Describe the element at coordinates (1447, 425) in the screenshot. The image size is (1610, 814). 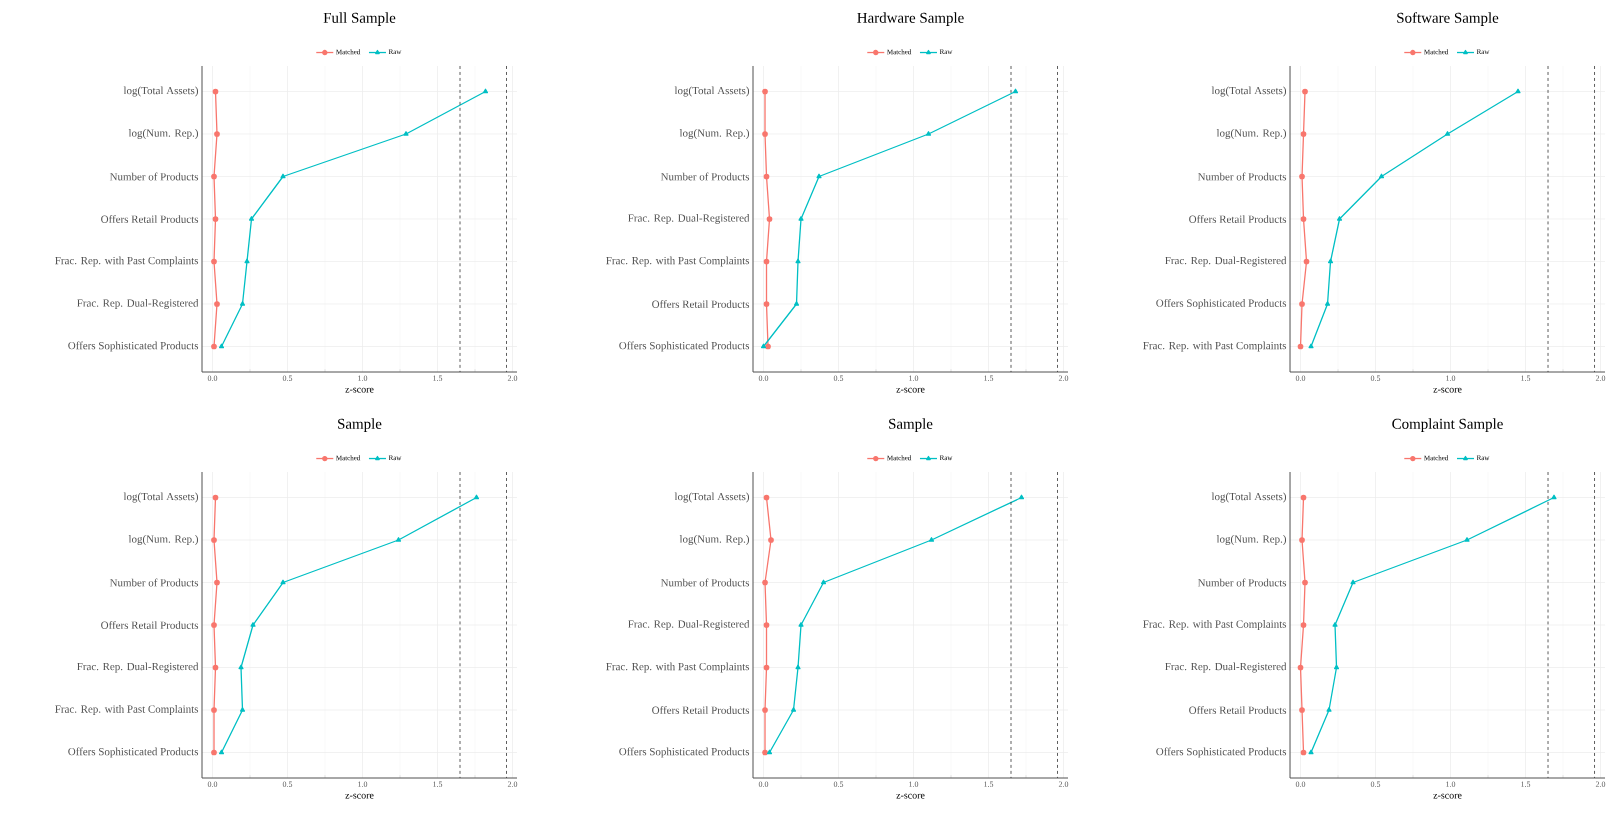
I see `chart-title: Complaint Sample` at that location.